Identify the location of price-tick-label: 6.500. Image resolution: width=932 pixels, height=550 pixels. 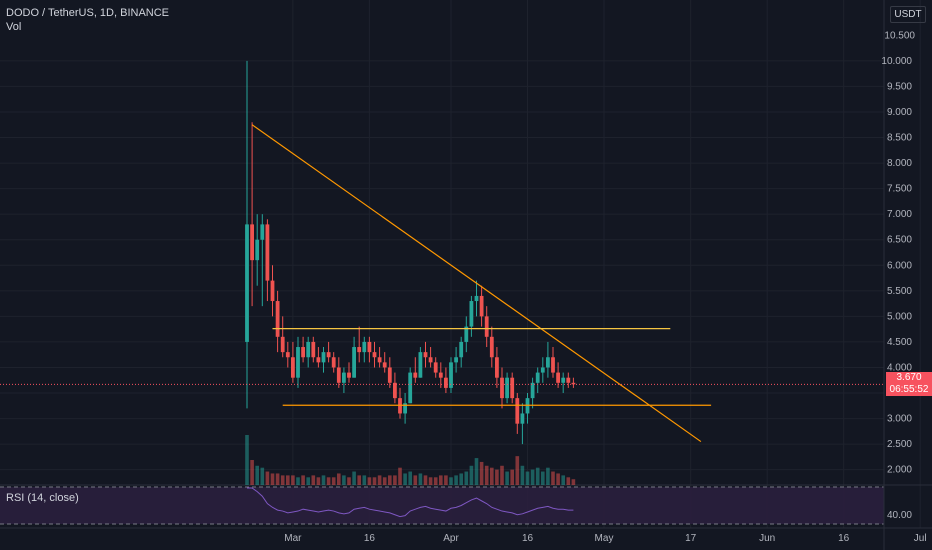
(899, 240).